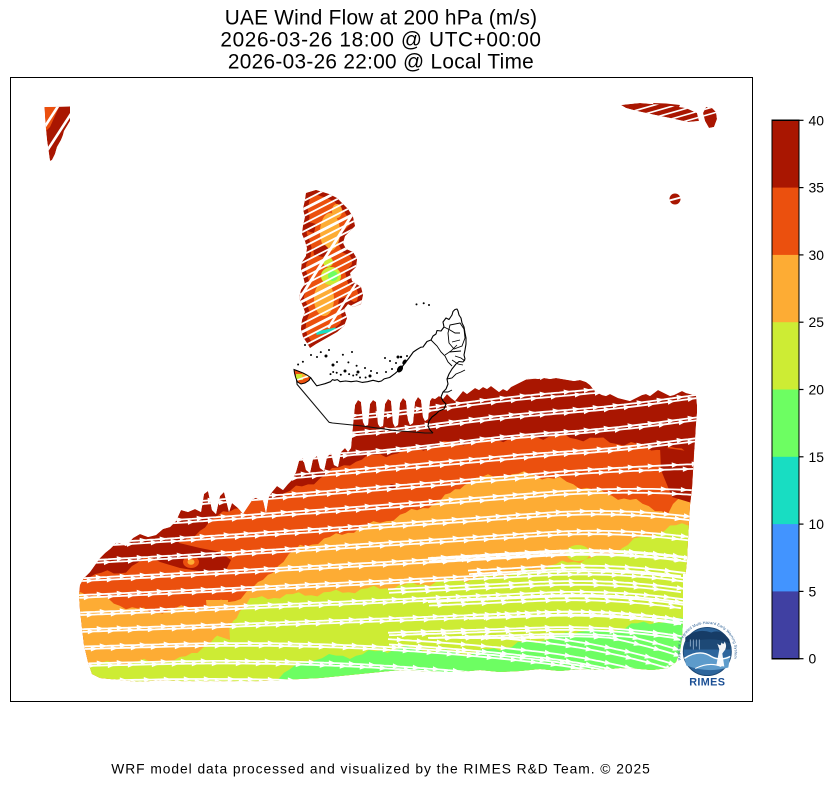  I want to click on svg-text: 15, so click(817, 457).